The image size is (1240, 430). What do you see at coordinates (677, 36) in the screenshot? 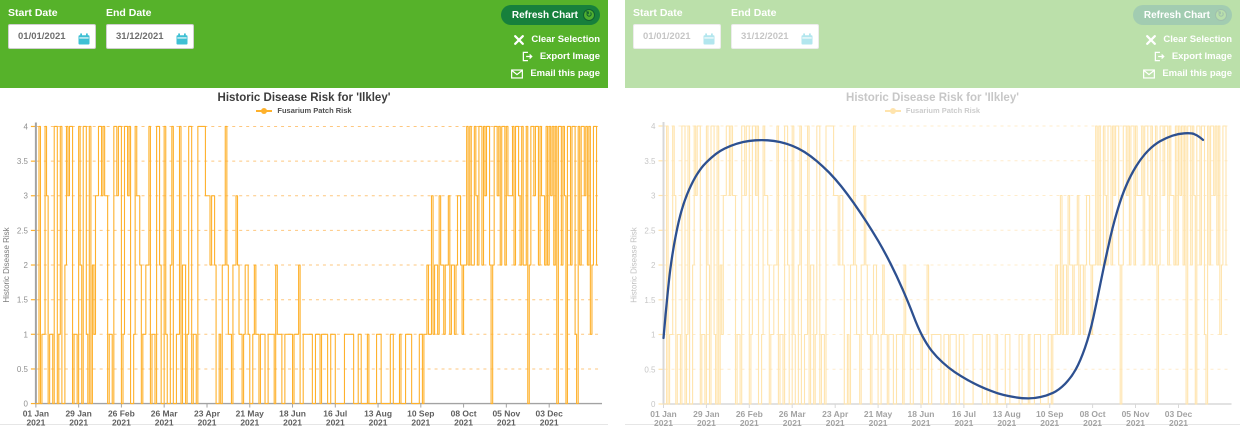
I see `start-date-input` at bounding box center [677, 36].